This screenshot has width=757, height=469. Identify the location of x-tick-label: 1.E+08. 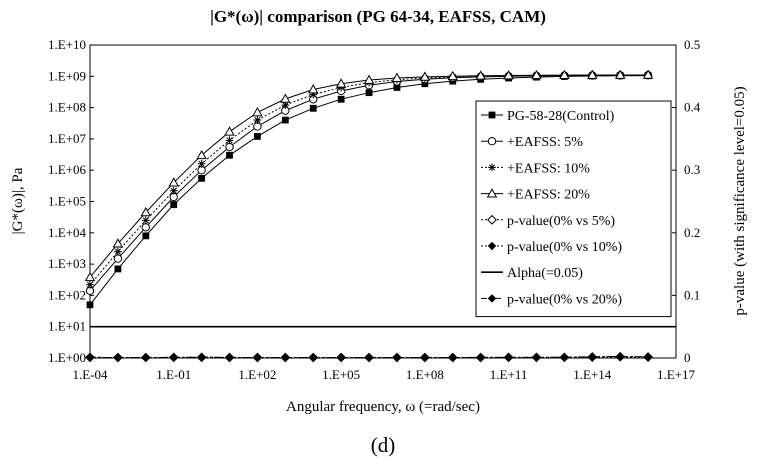
(425, 374).